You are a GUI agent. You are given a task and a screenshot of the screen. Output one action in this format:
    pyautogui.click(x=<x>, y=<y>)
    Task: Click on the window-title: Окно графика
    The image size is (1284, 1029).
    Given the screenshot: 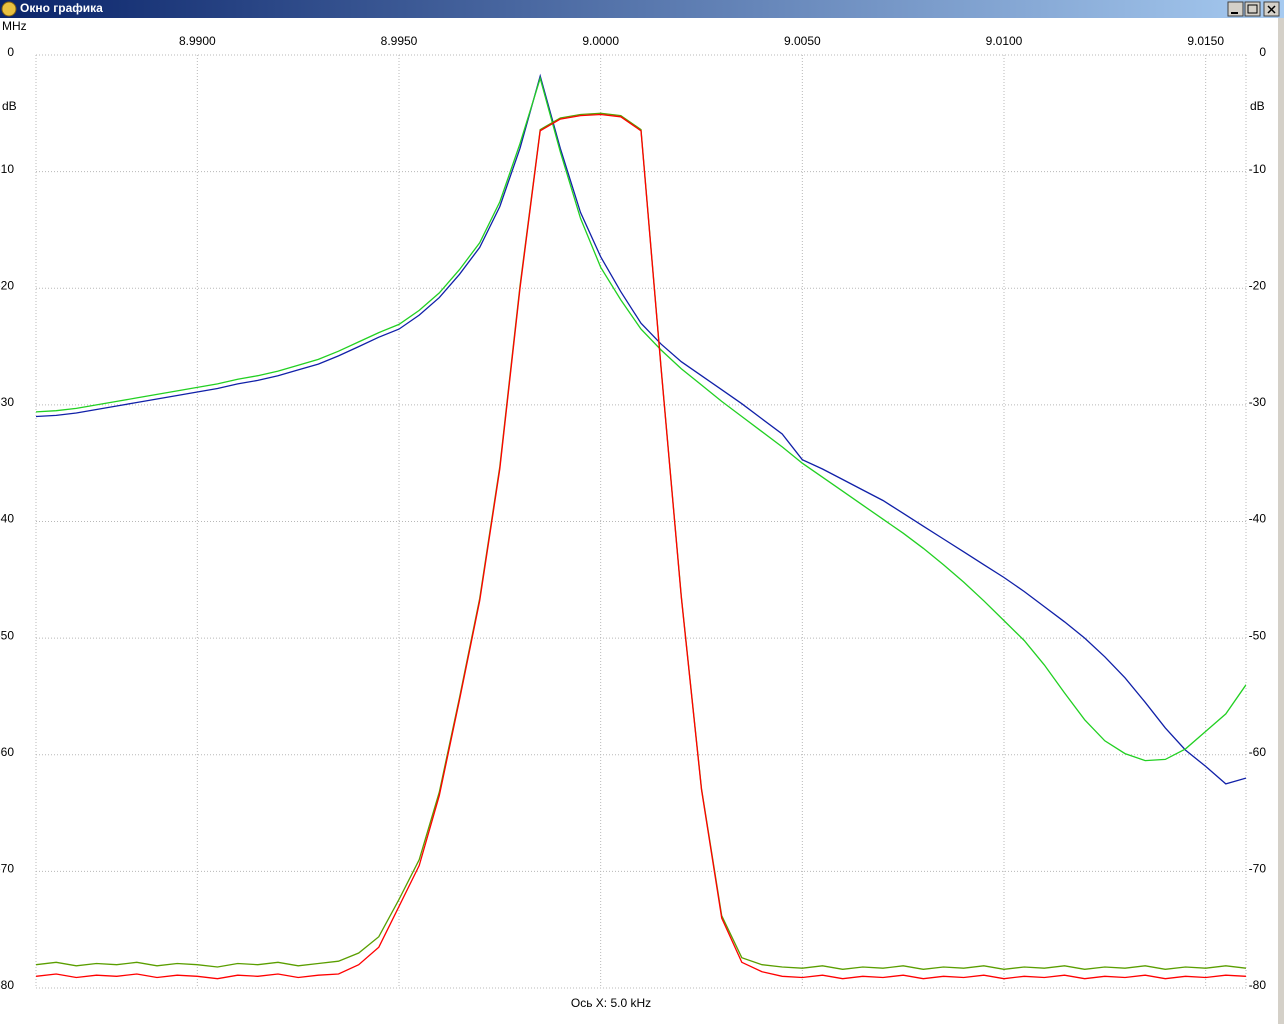 What is the action you would take?
    pyautogui.click(x=61, y=8)
    